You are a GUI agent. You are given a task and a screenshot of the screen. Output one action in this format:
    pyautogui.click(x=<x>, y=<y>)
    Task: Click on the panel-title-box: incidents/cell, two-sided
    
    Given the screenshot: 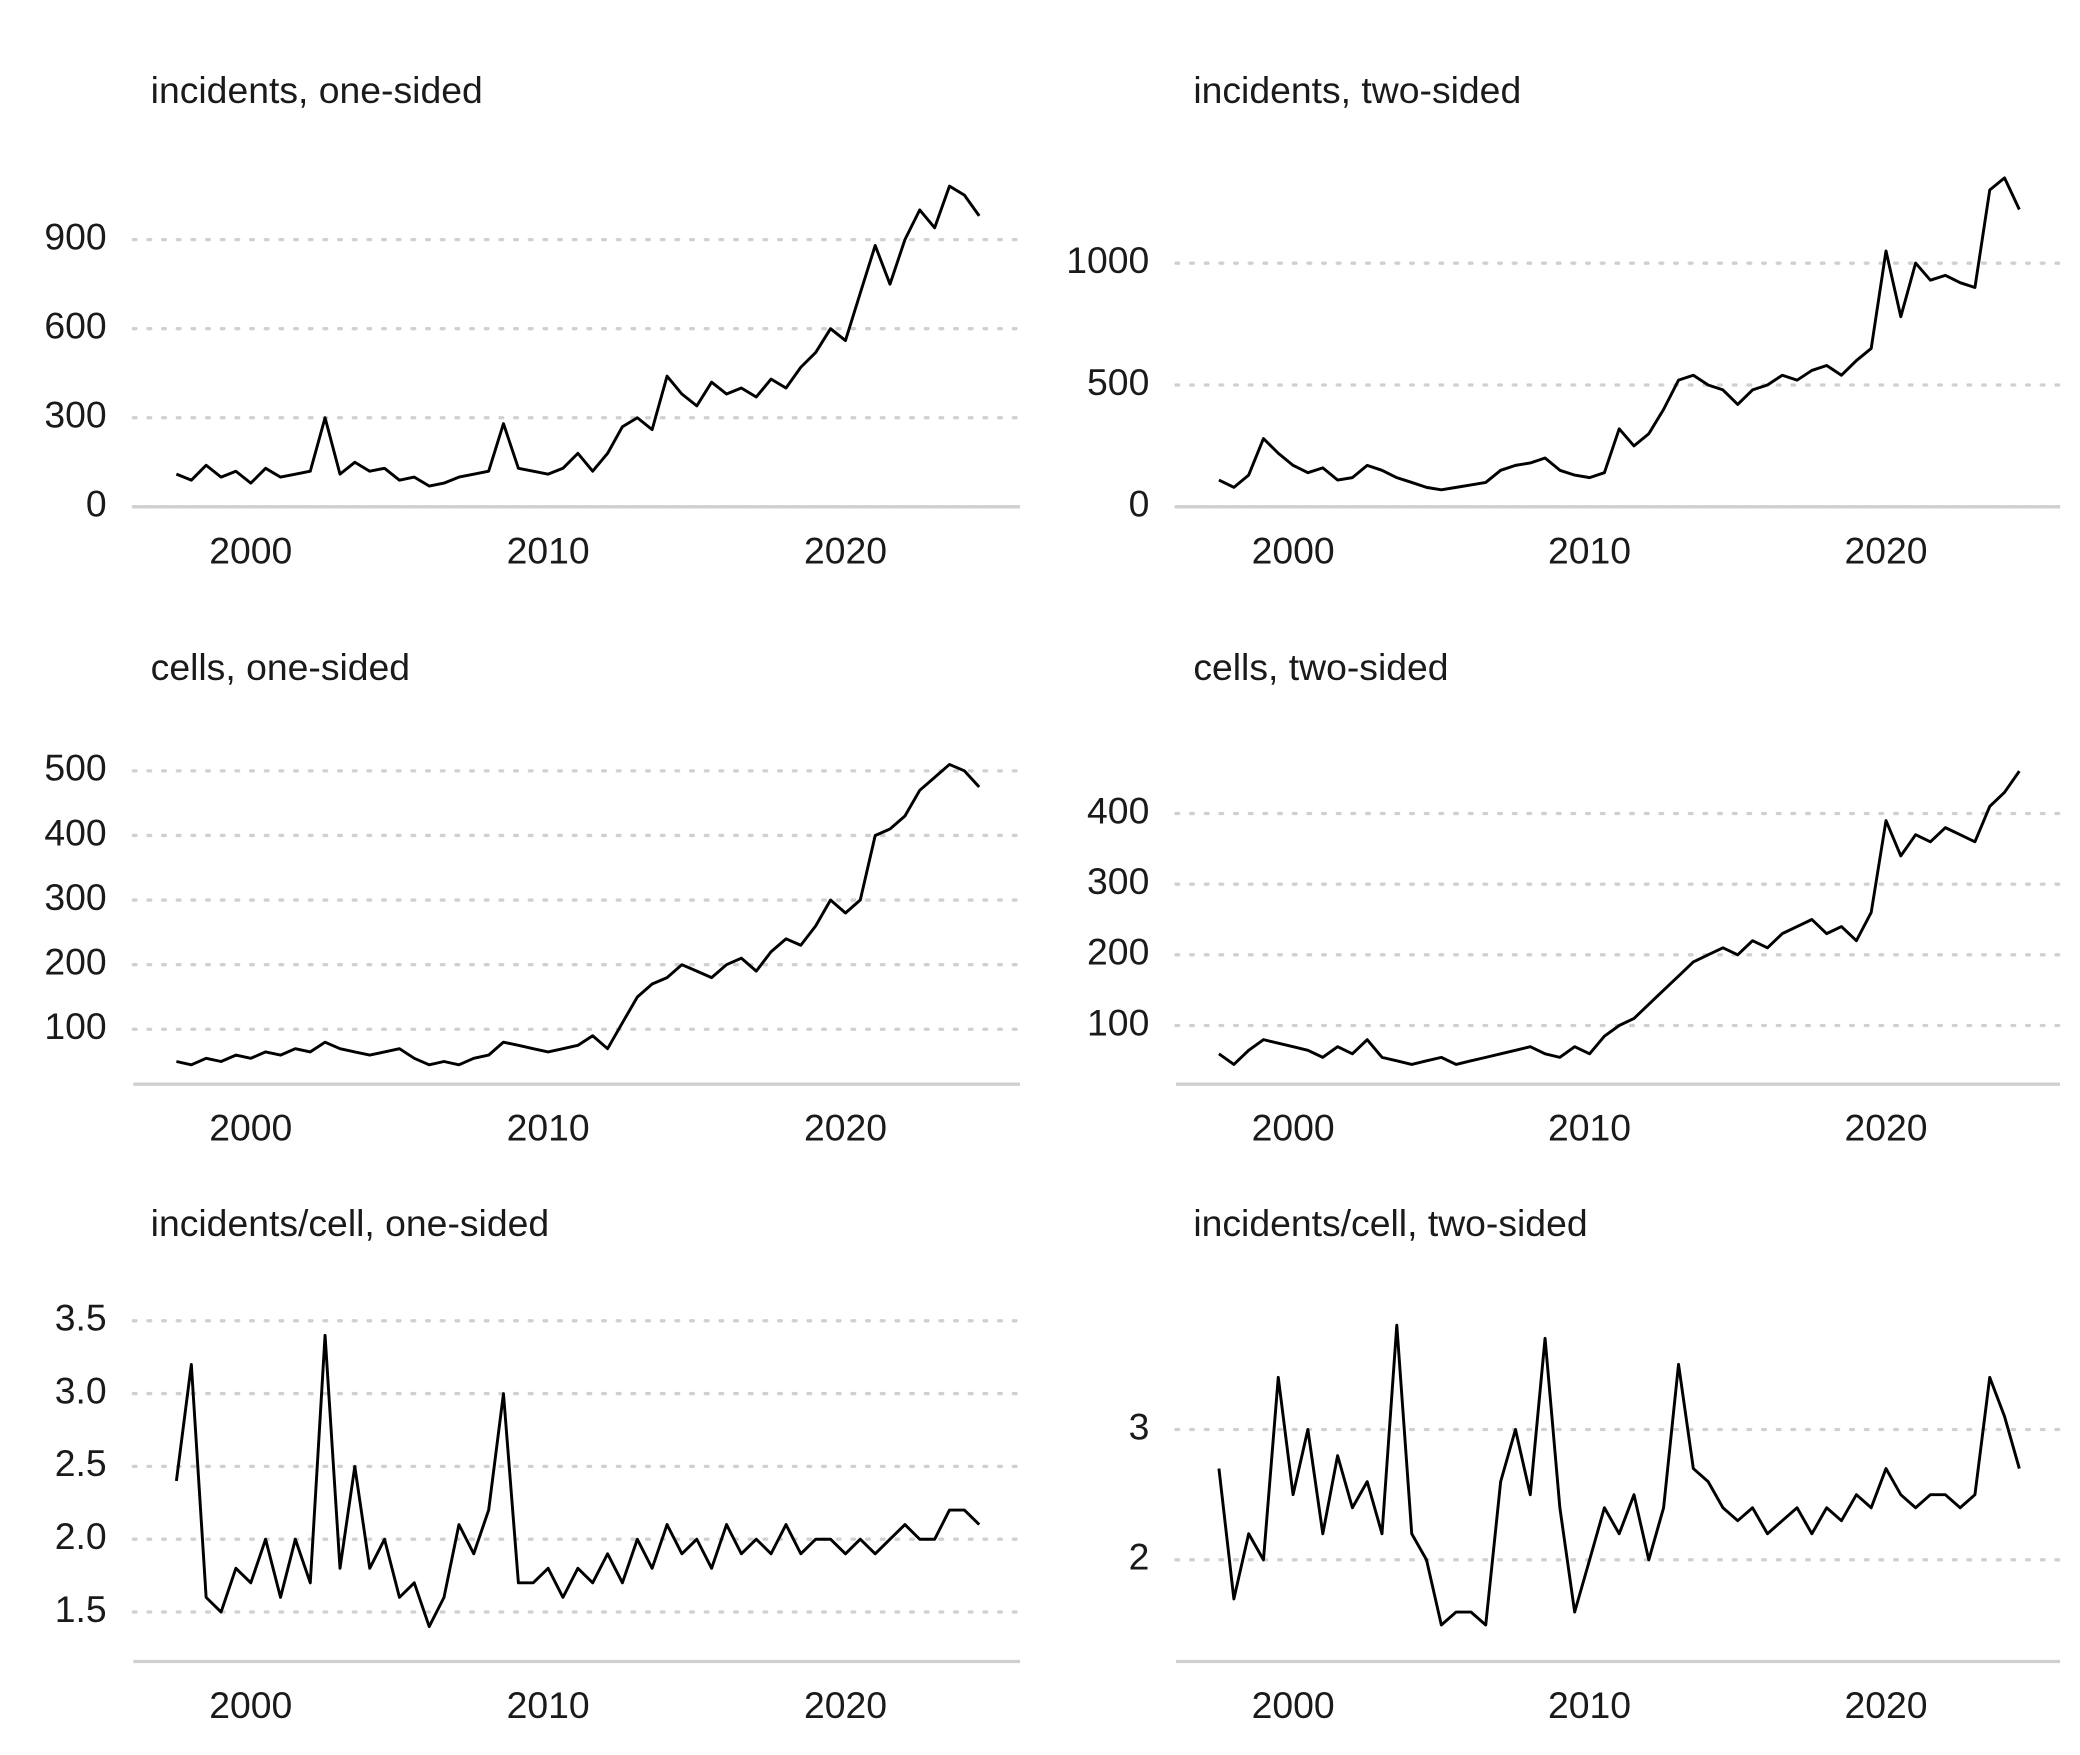 What is the action you would take?
    pyautogui.click(x=1390, y=1223)
    